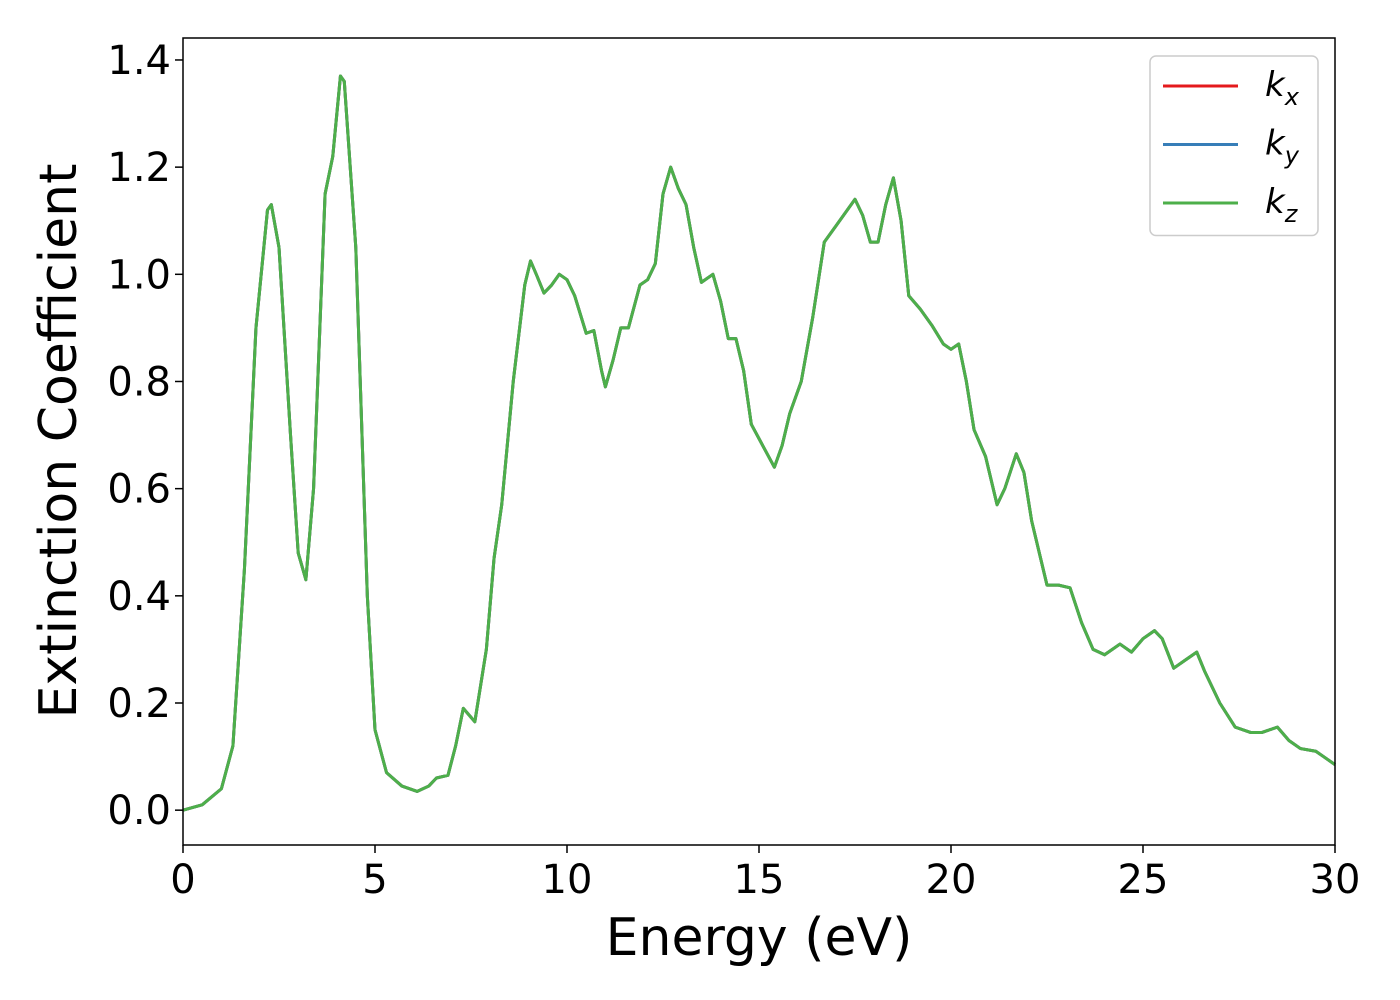 The height and width of the screenshot is (1000, 1400). Describe the element at coordinates (1143, 880) in the screenshot. I see `x-tick-label: 25` at that location.